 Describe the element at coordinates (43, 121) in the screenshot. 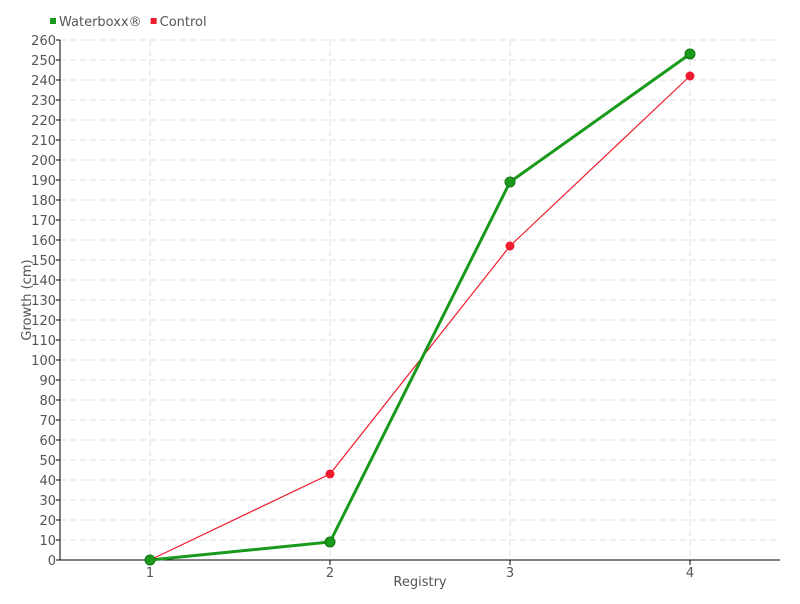

I see `y-tick-label: 220` at that location.